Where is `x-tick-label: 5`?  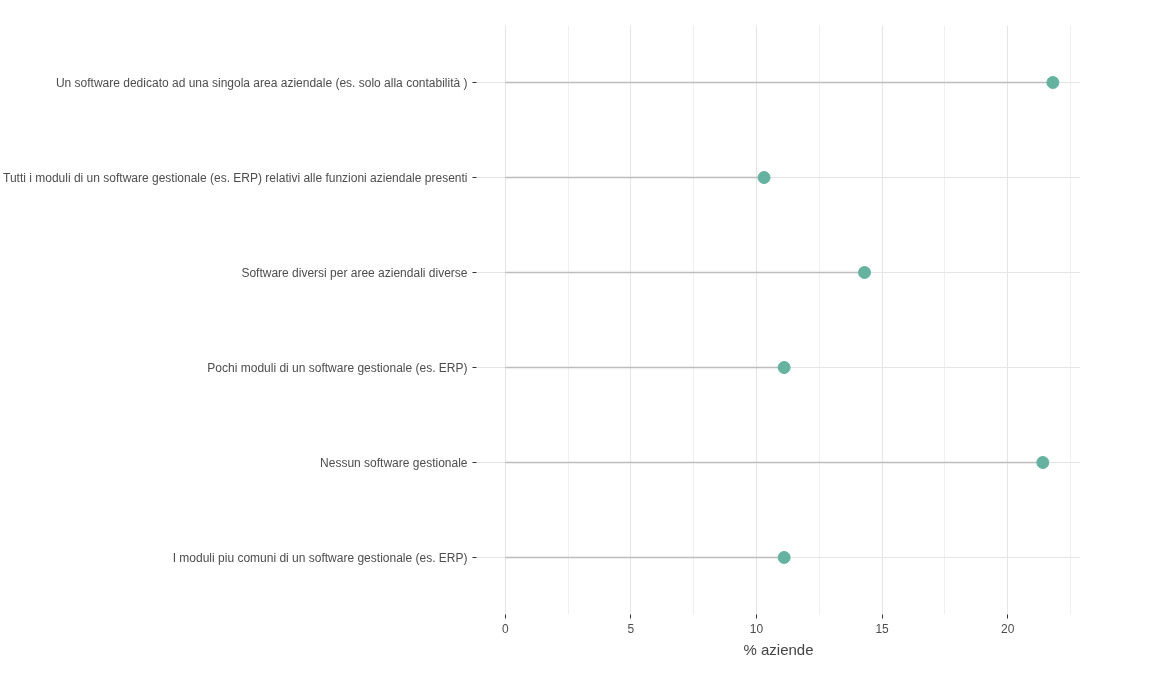
x-tick-label: 5 is located at coordinates (631, 628).